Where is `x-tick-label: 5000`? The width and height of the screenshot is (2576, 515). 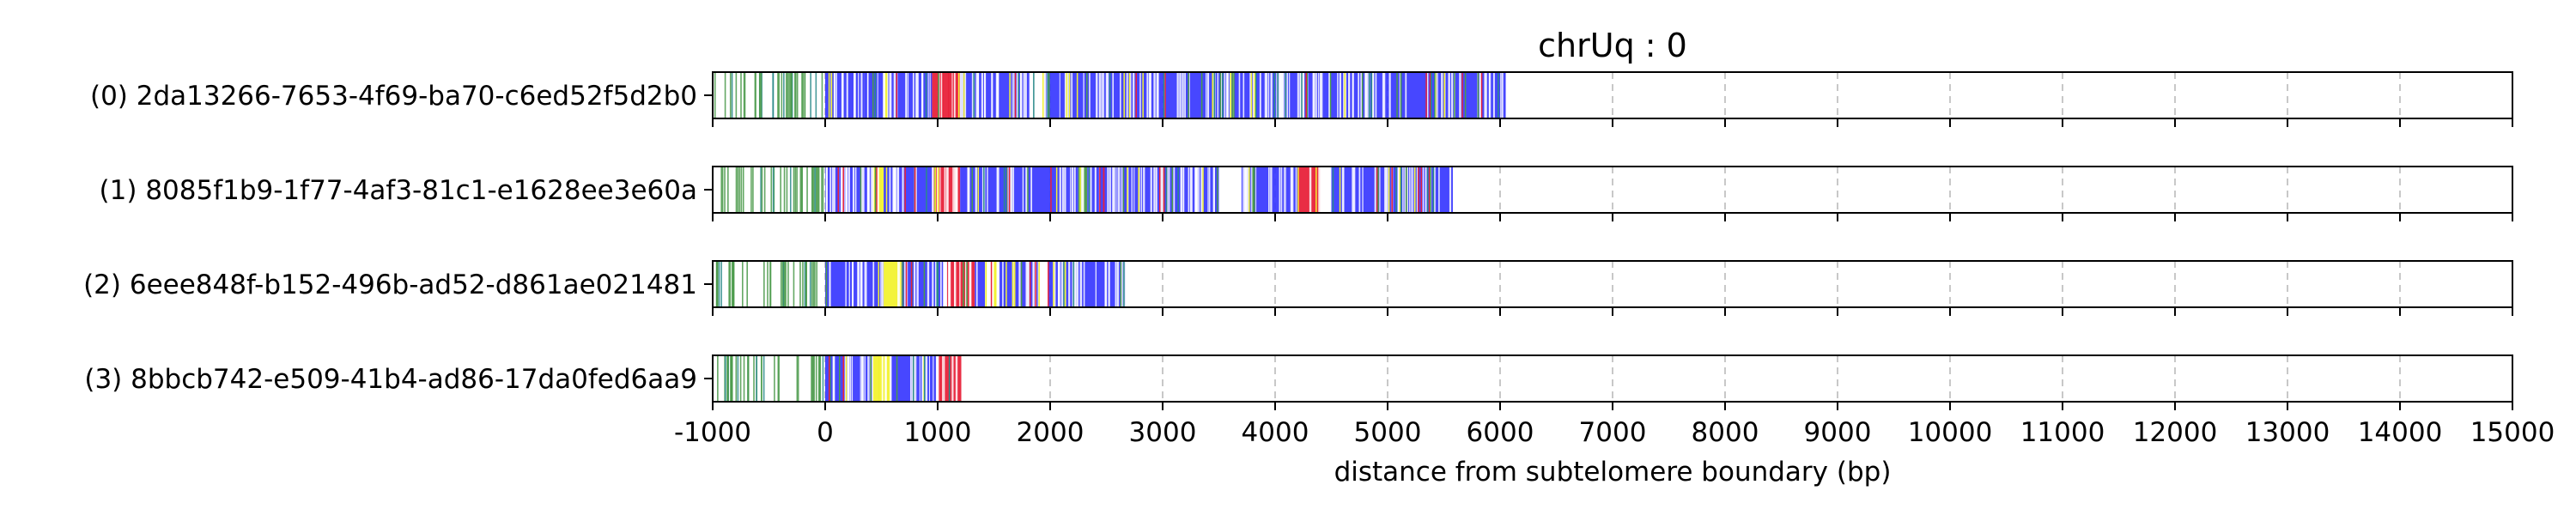
x-tick-label: 5000 is located at coordinates (1388, 432).